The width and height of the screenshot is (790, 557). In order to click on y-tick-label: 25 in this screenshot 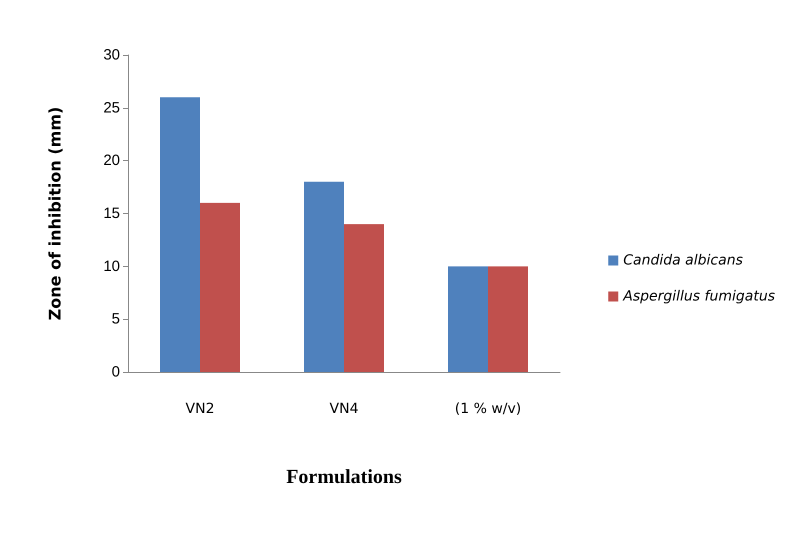, I will do `click(111, 107)`.